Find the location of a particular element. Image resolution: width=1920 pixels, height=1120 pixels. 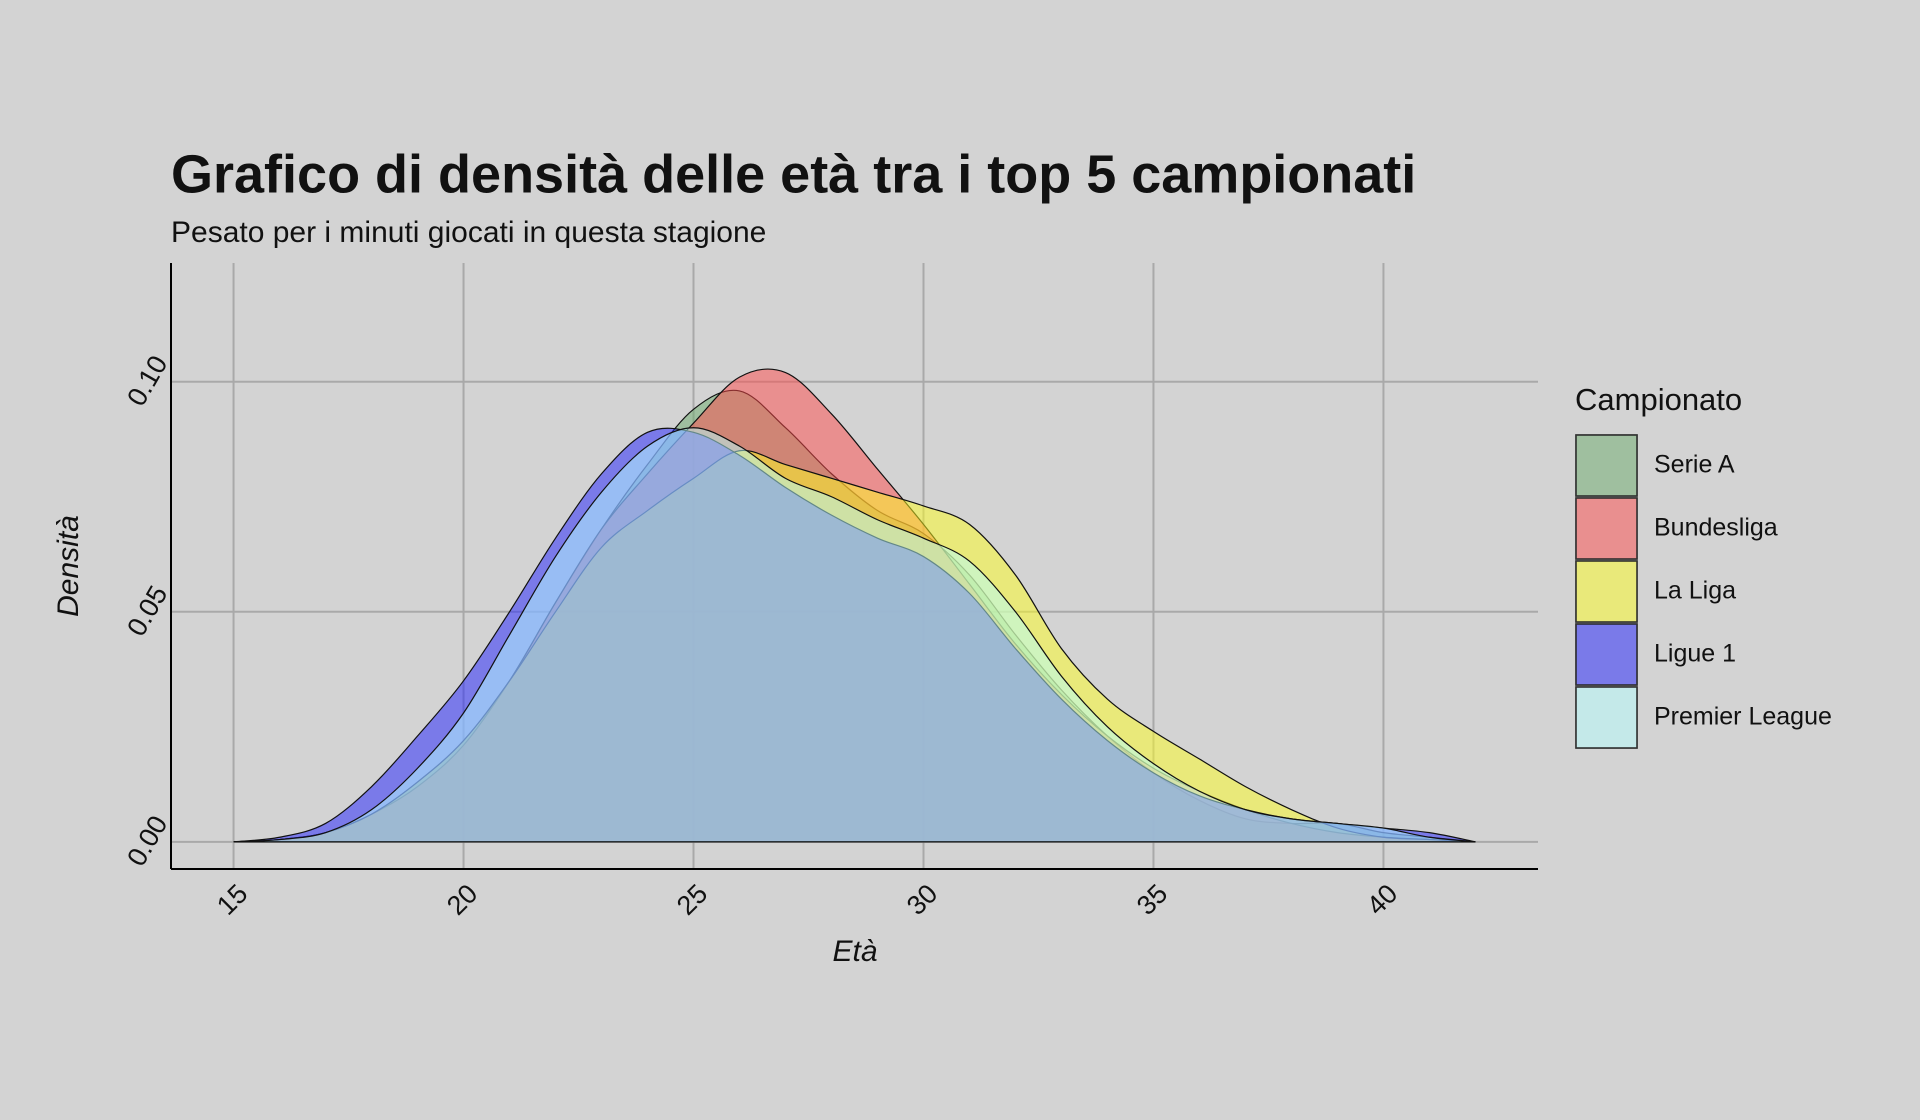

legend-label: Bundesliga is located at coordinates (1716, 528).